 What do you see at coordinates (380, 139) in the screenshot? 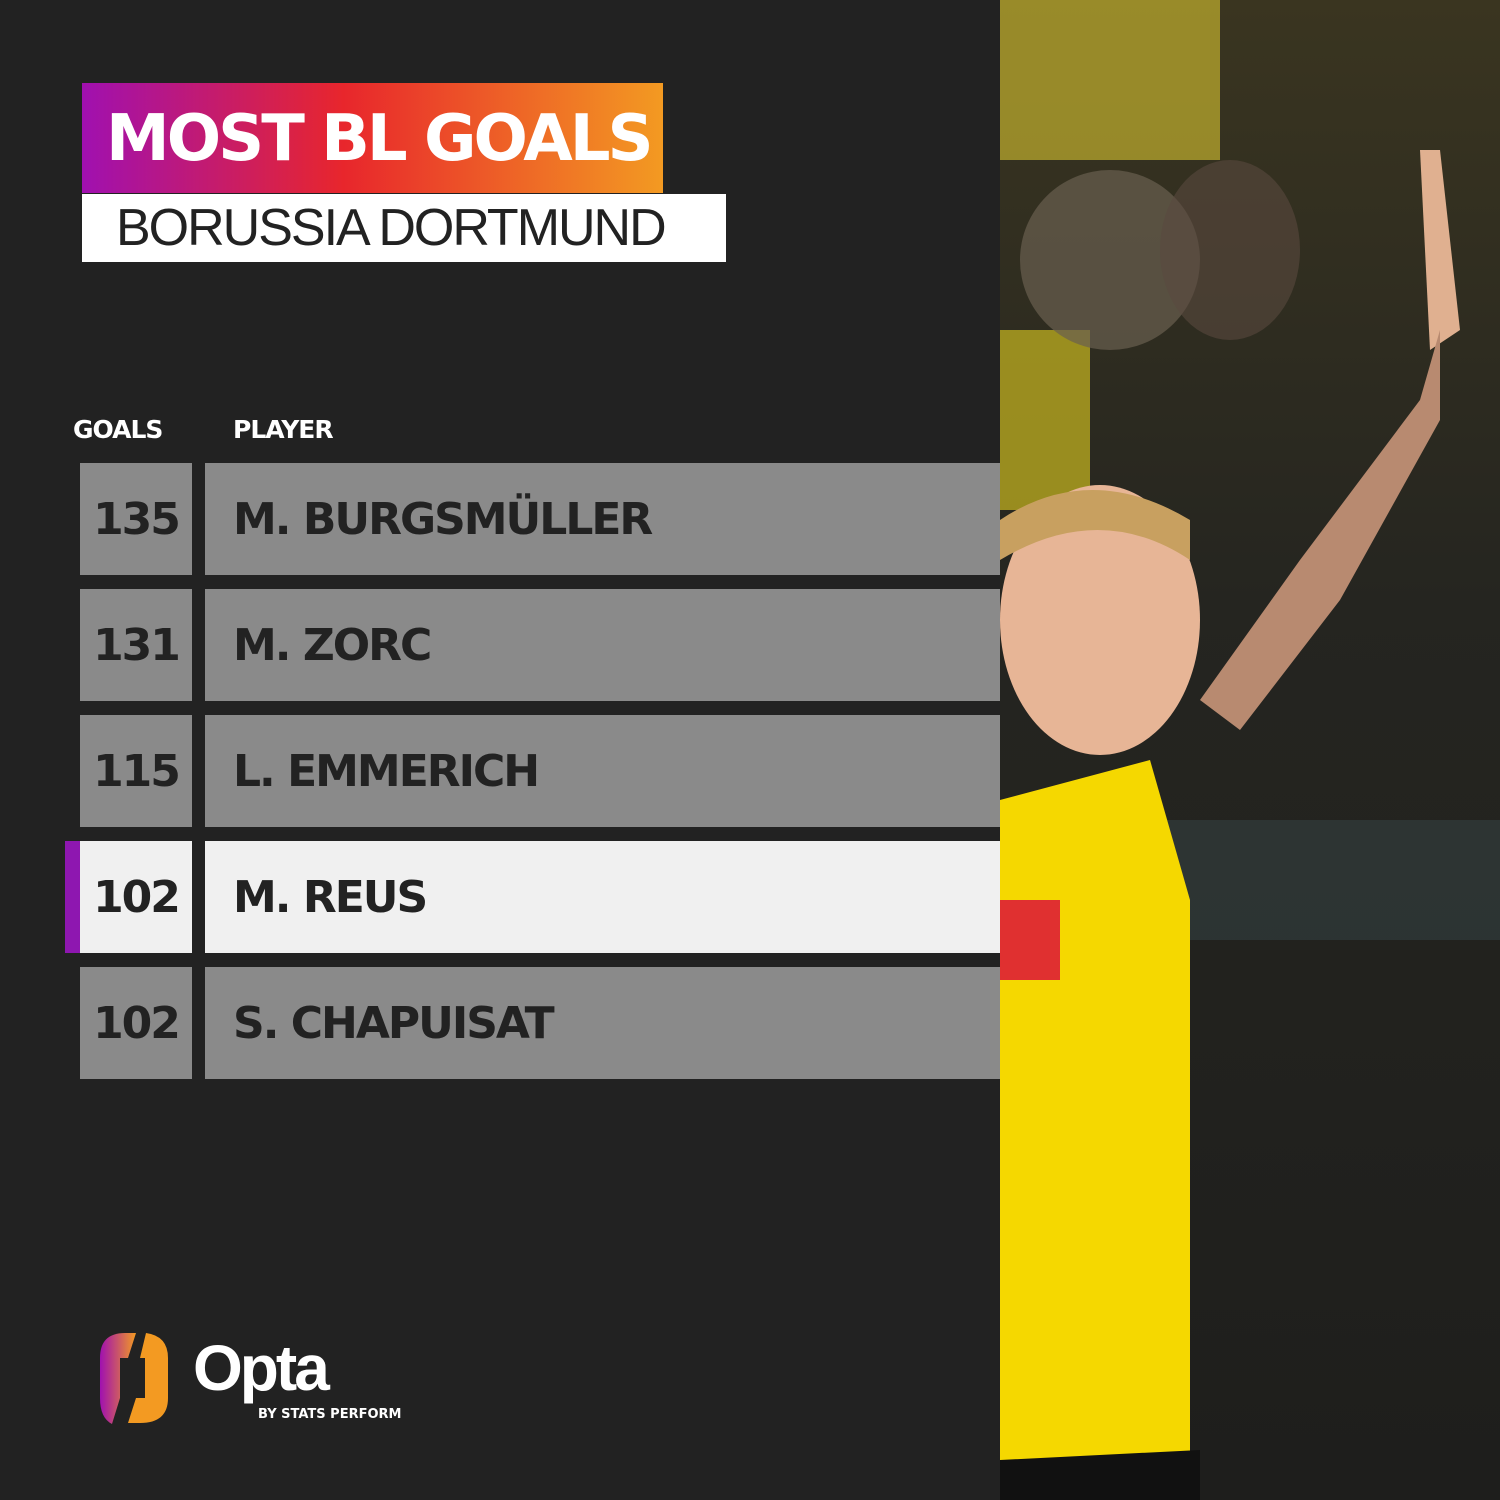
I see `title: MOST BL GOALS` at bounding box center [380, 139].